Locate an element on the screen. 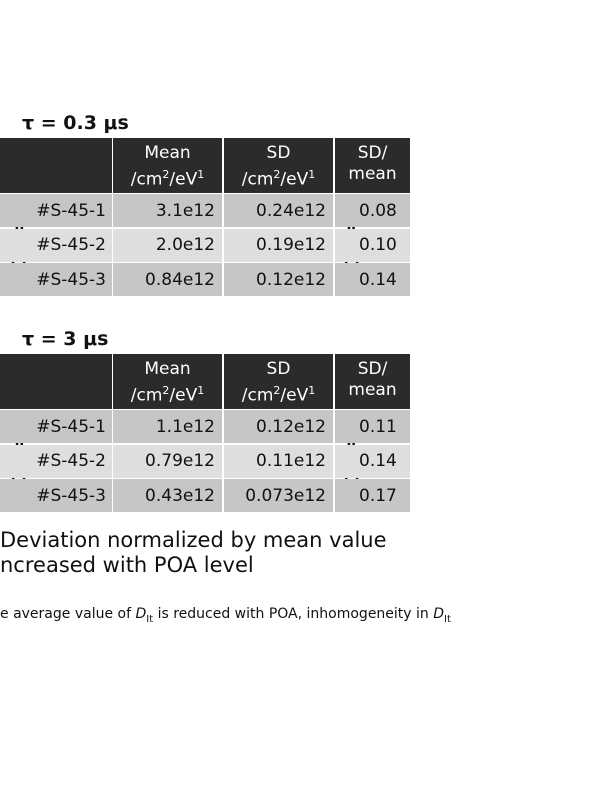  table-title: τ = 0.3 μs is located at coordinates (75, 123).